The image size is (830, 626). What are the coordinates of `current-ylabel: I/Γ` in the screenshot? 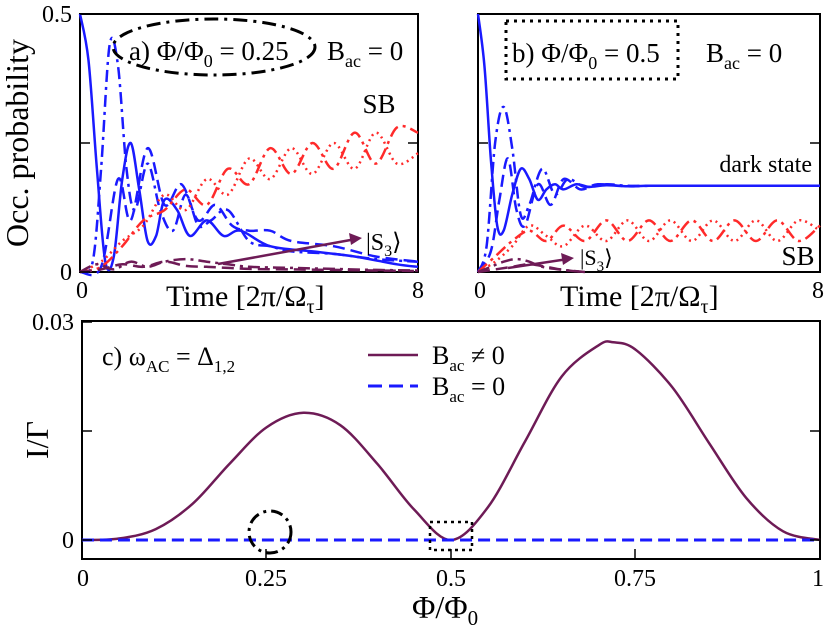 It's located at (37, 440).